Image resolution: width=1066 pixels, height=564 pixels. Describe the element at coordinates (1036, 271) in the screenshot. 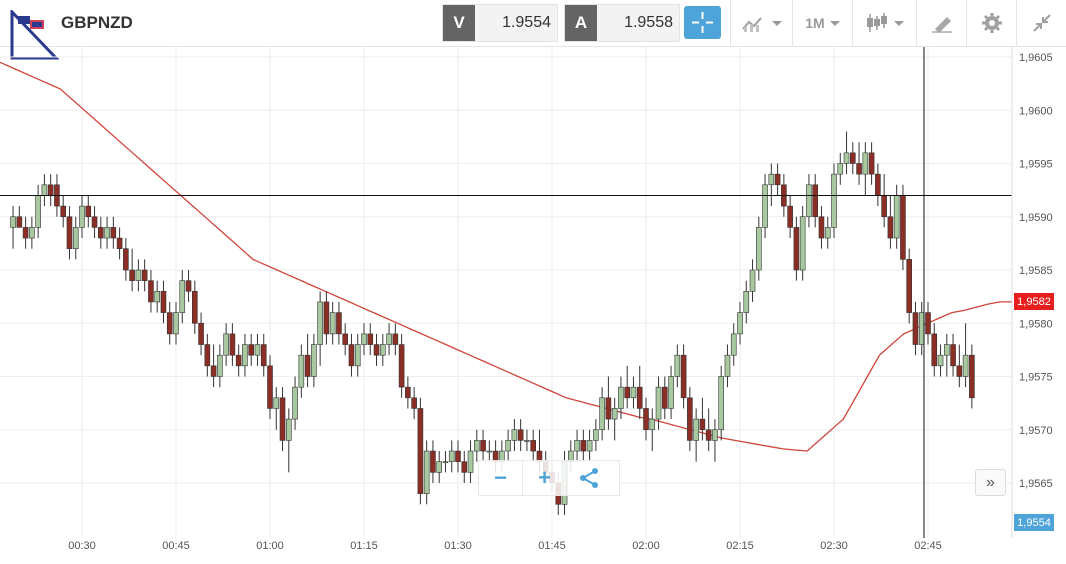

I see `y-tick-label: 1,9585` at that location.